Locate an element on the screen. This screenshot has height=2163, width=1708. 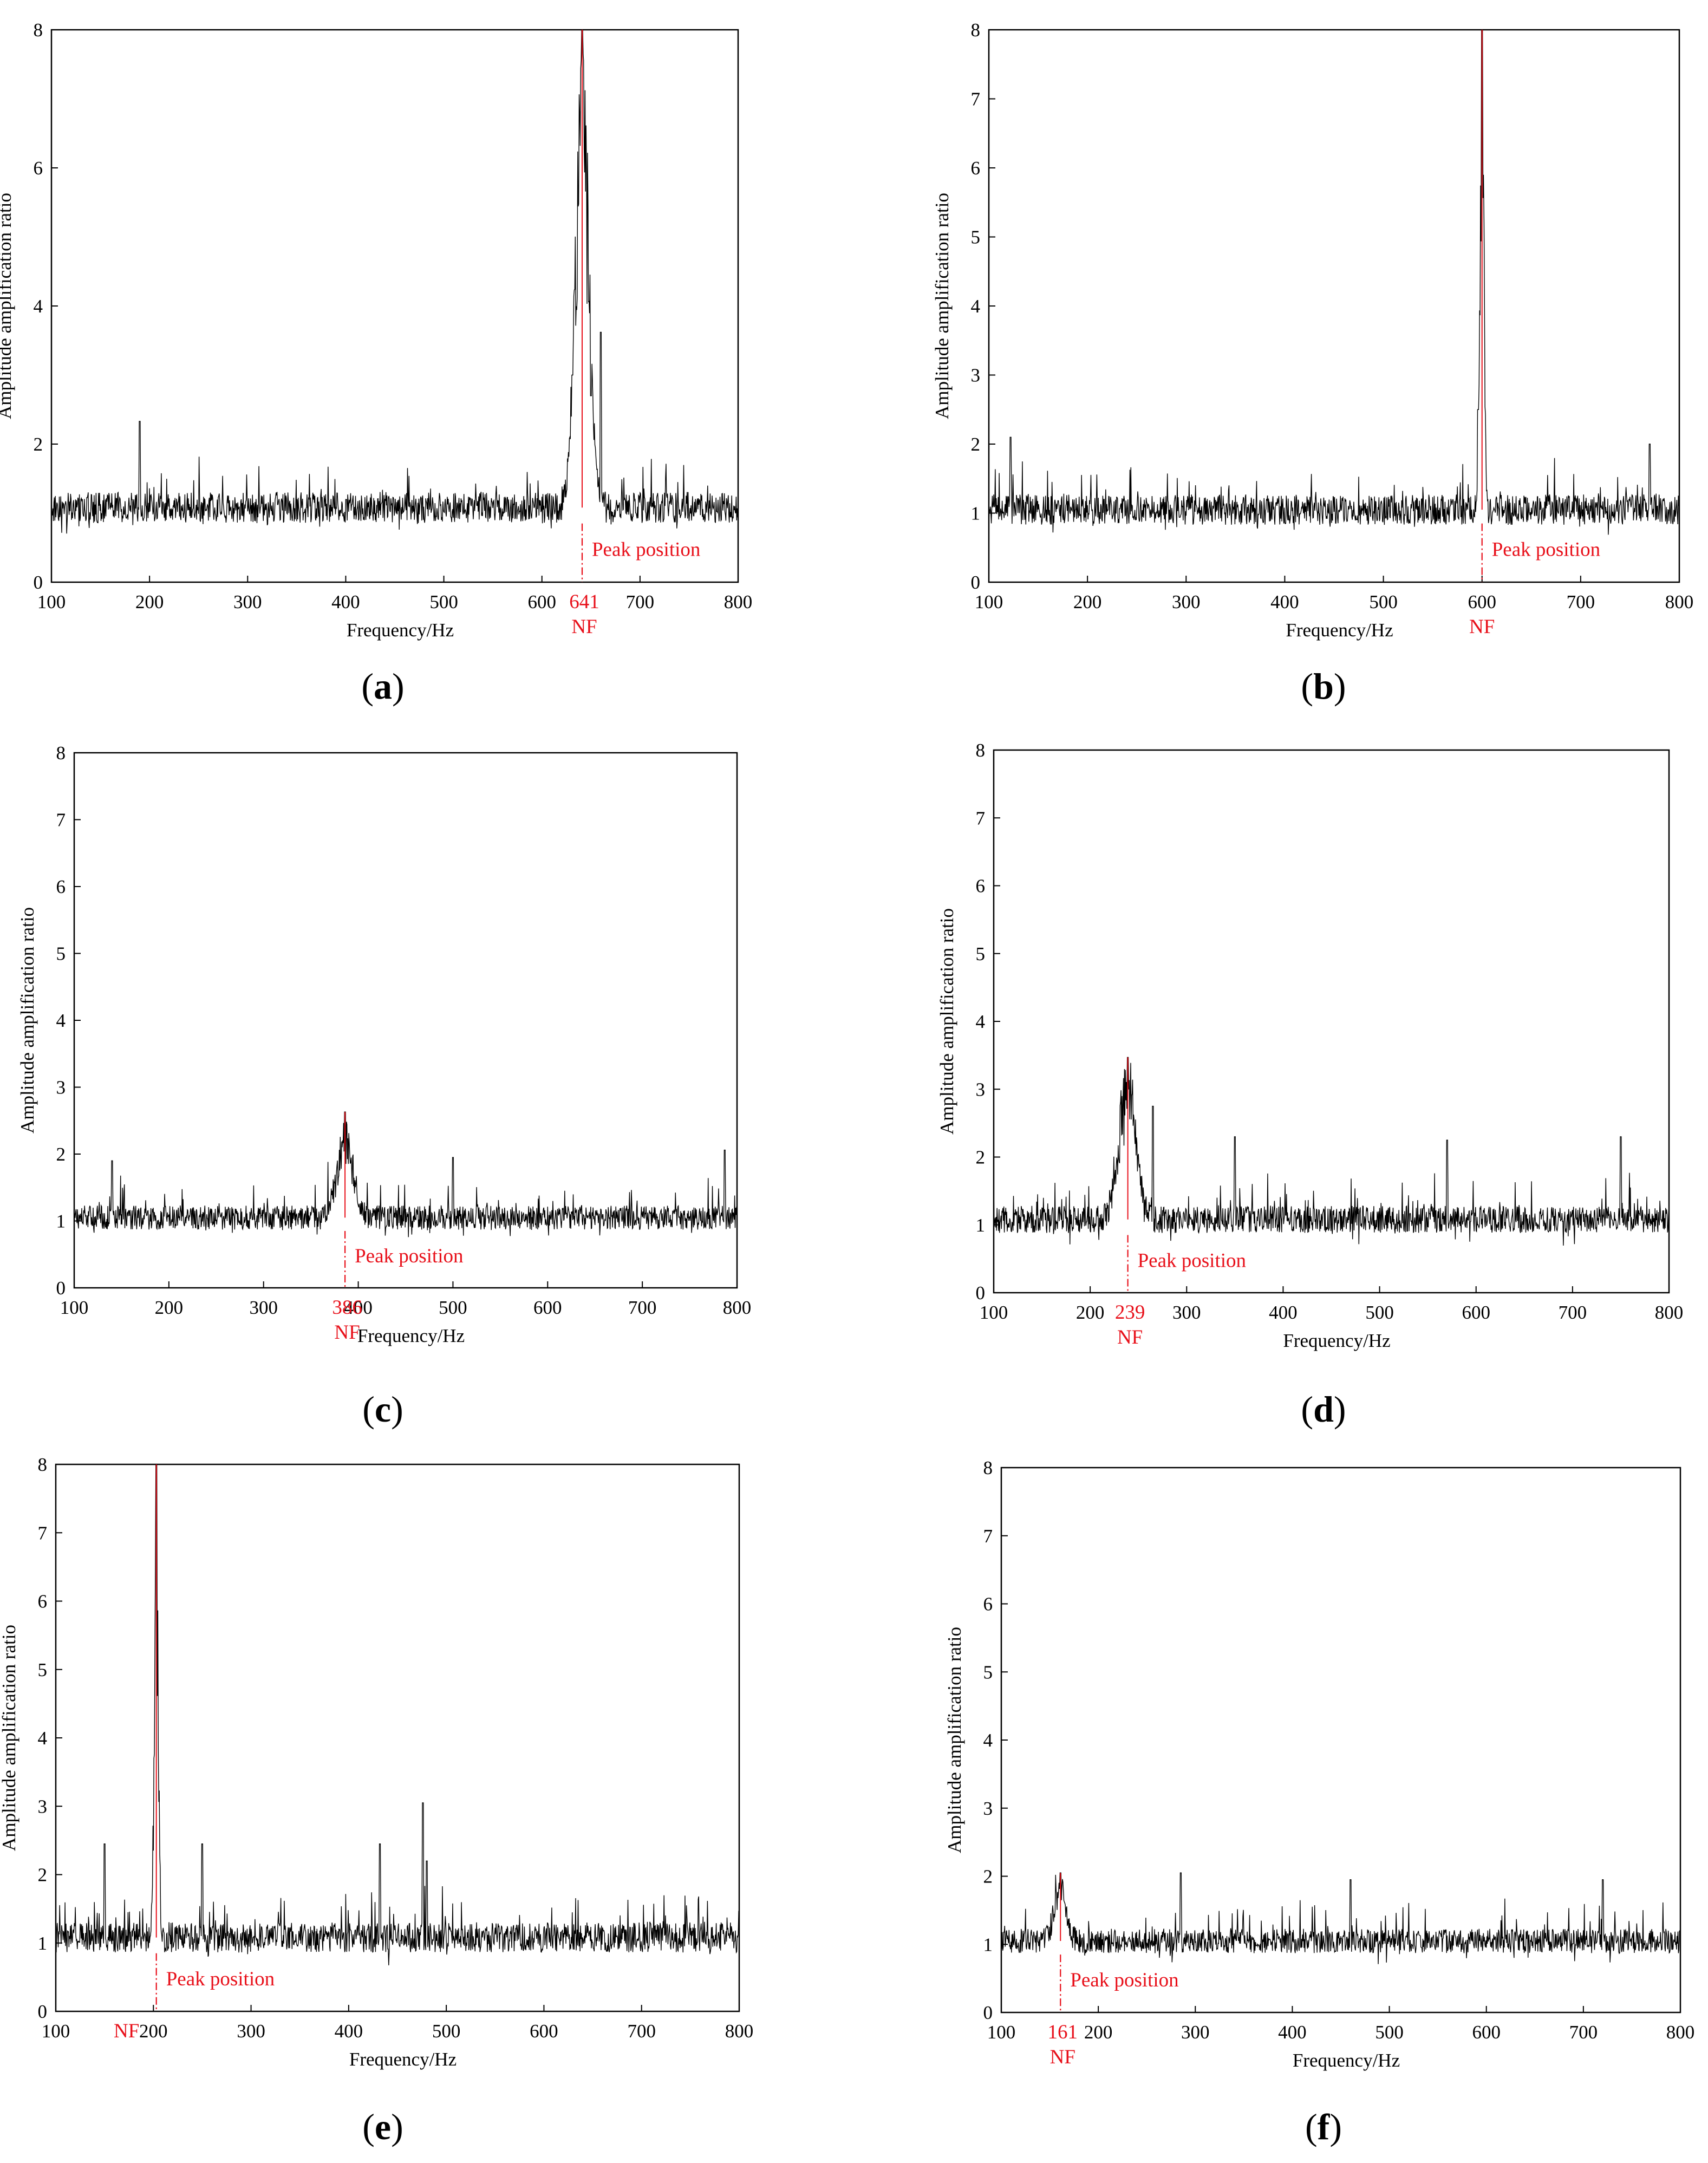
nf-label: NF is located at coordinates (126, 2031).